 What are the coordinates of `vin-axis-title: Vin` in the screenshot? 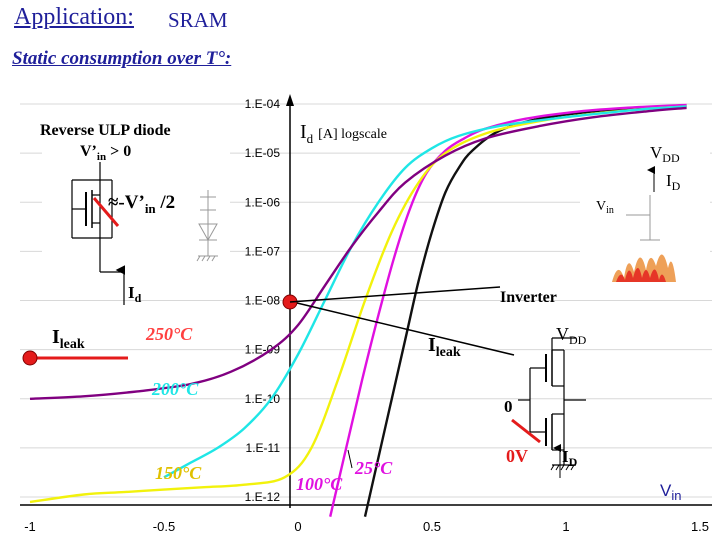 It's located at (670, 492).